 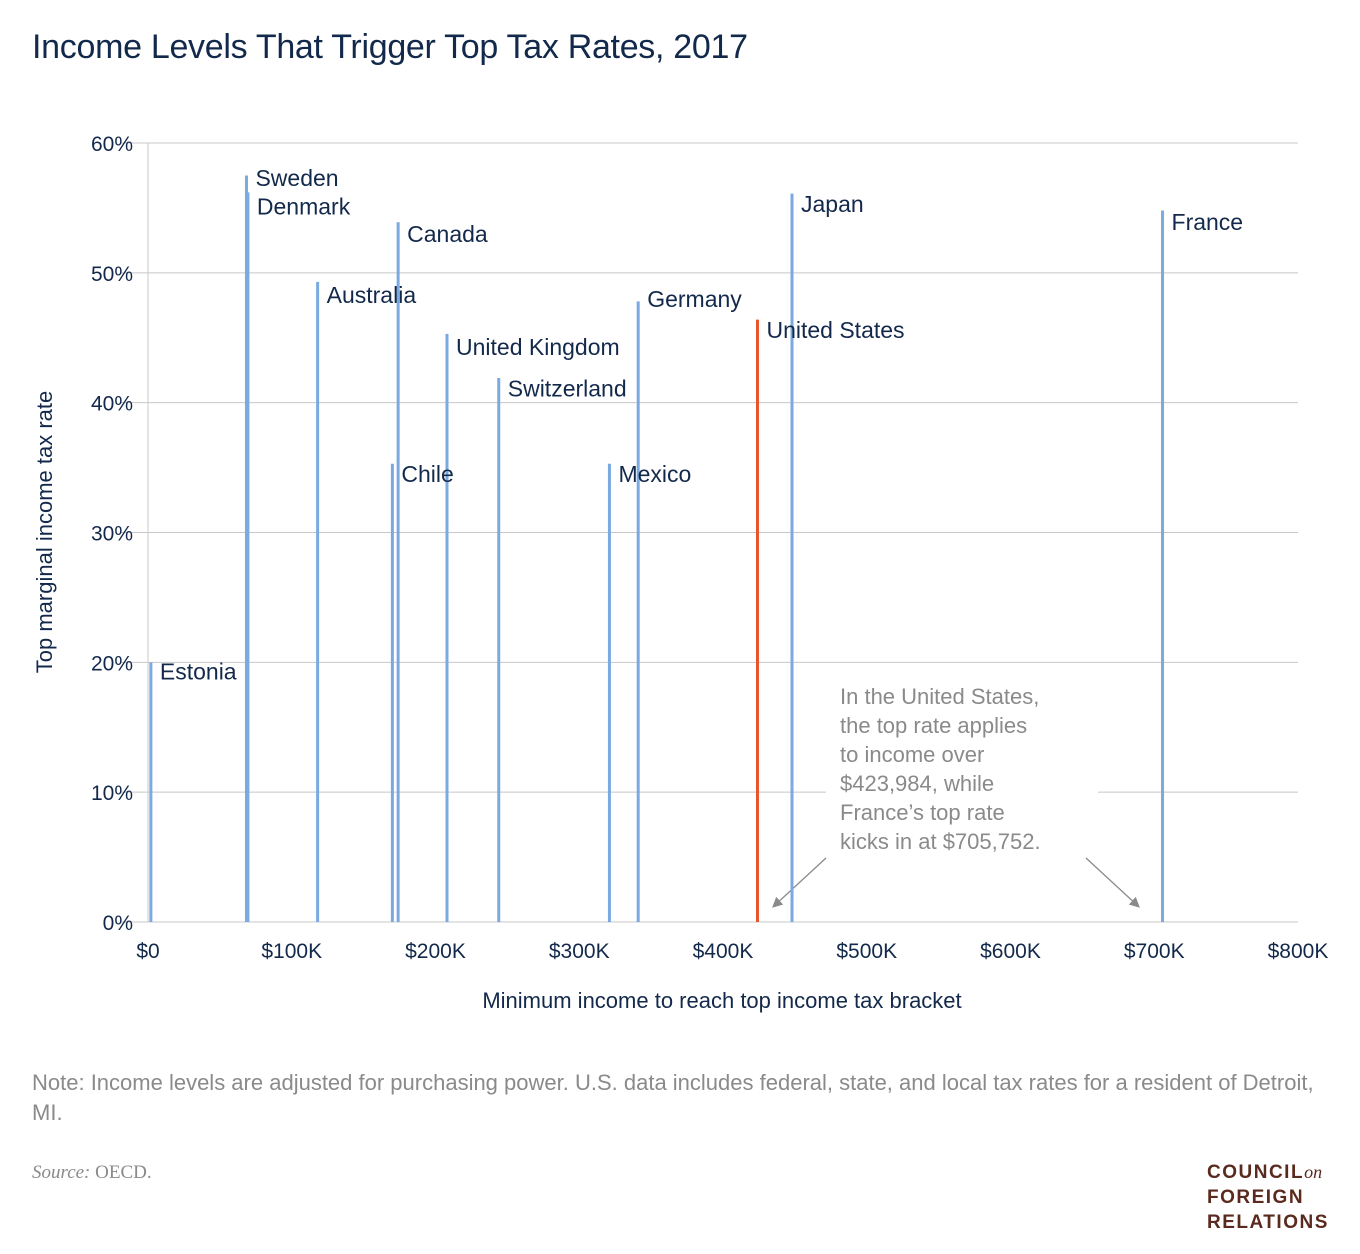 I want to click on annotation-line: $423,984, while, so click(x=917, y=783).